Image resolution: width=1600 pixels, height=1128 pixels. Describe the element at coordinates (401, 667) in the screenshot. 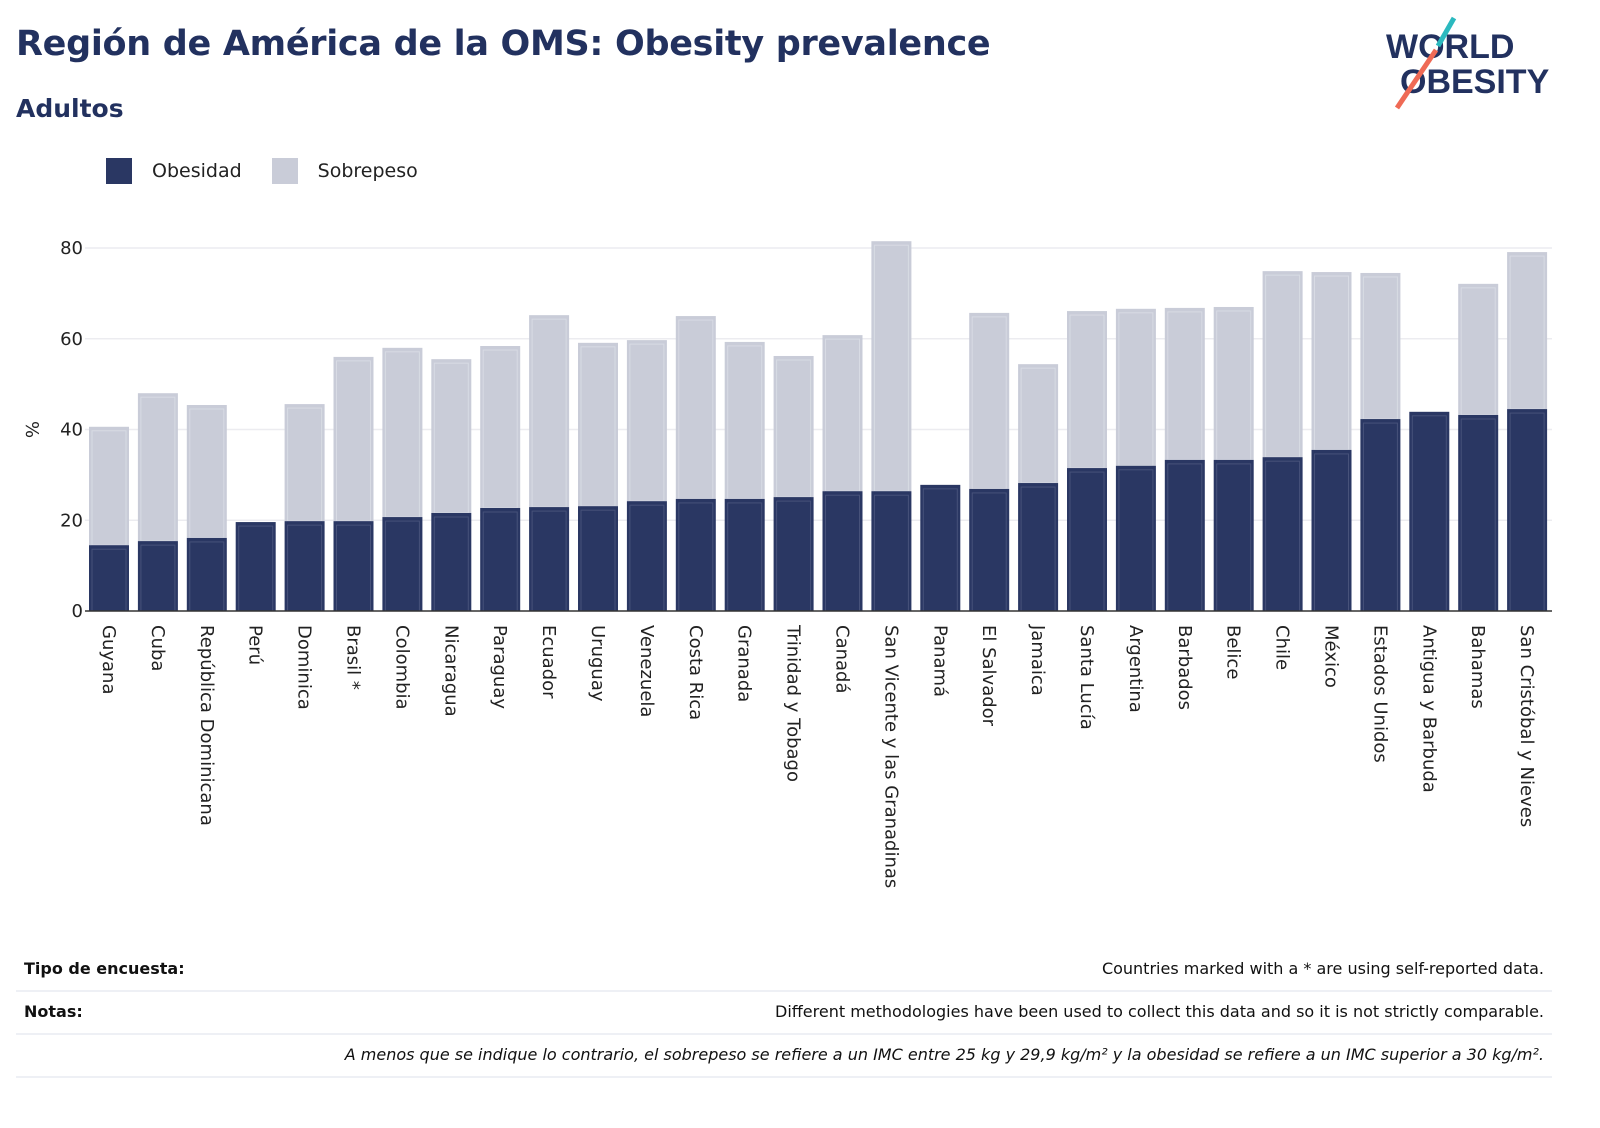

I see `x-tick-label: Colombia` at that location.